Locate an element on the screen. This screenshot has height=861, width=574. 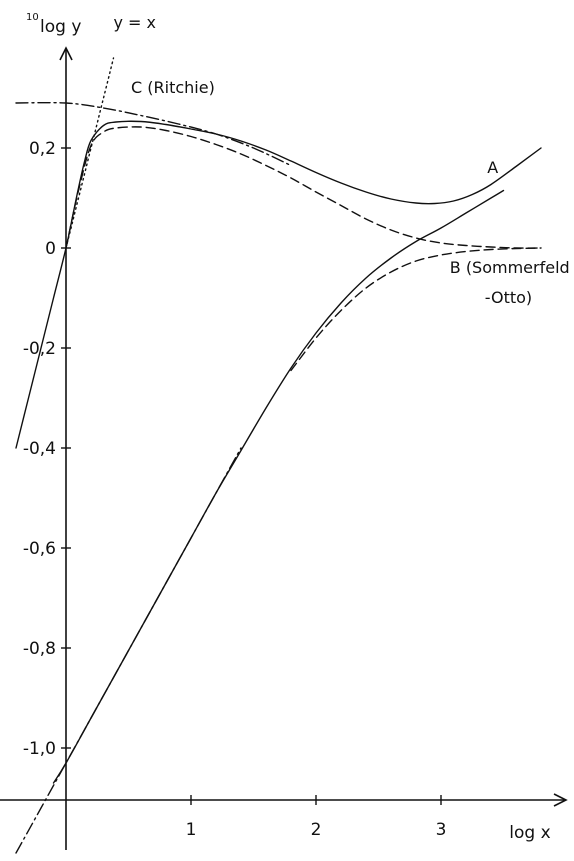
curve-annotation: -Otto) is located at coordinates (508, 297).